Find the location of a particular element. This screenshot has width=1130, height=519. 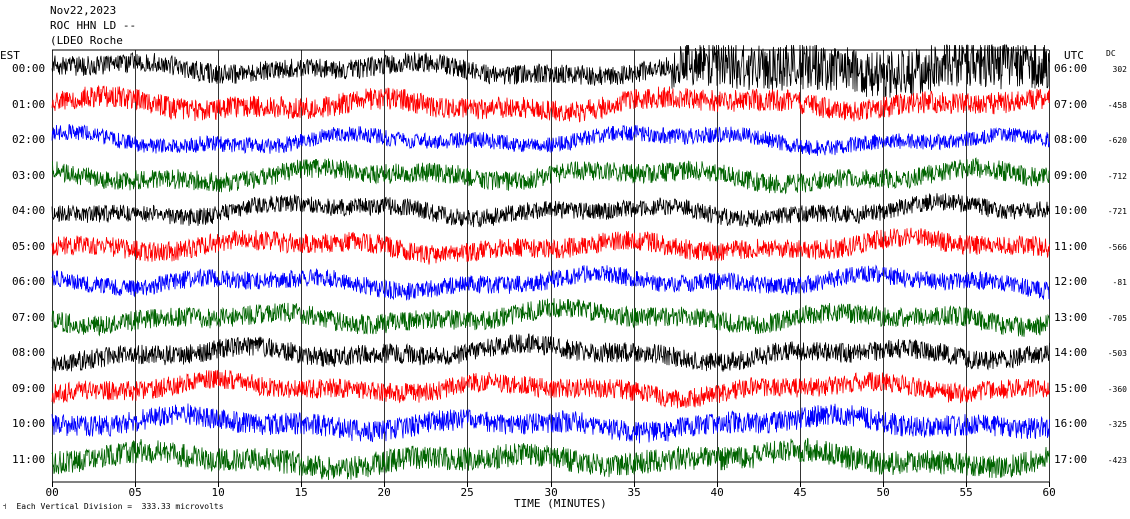

row-dc-value: -721 is located at coordinates (1117, 211).